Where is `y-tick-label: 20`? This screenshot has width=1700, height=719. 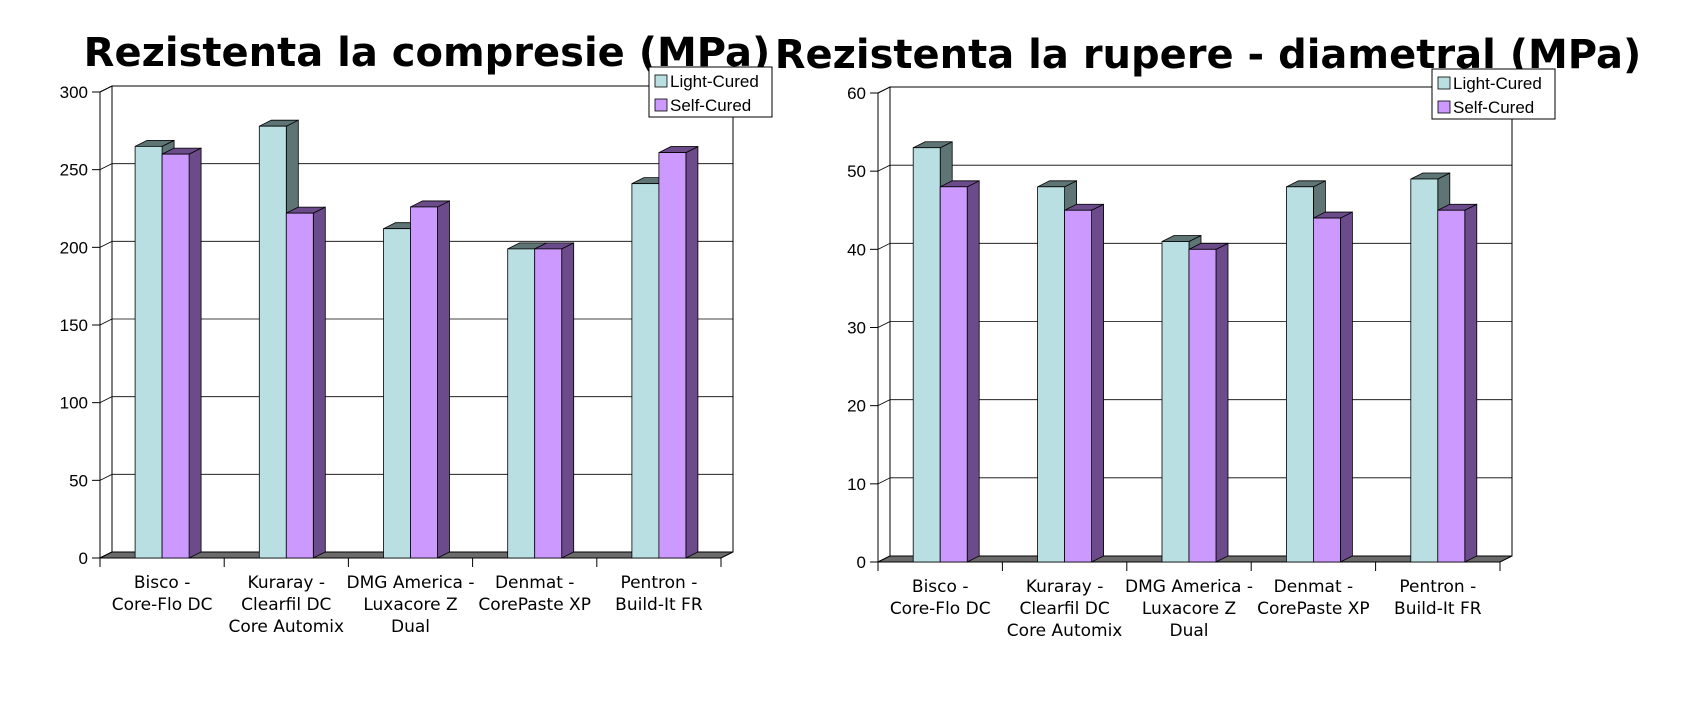 y-tick-label: 20 is located at coordinates (856, 406).